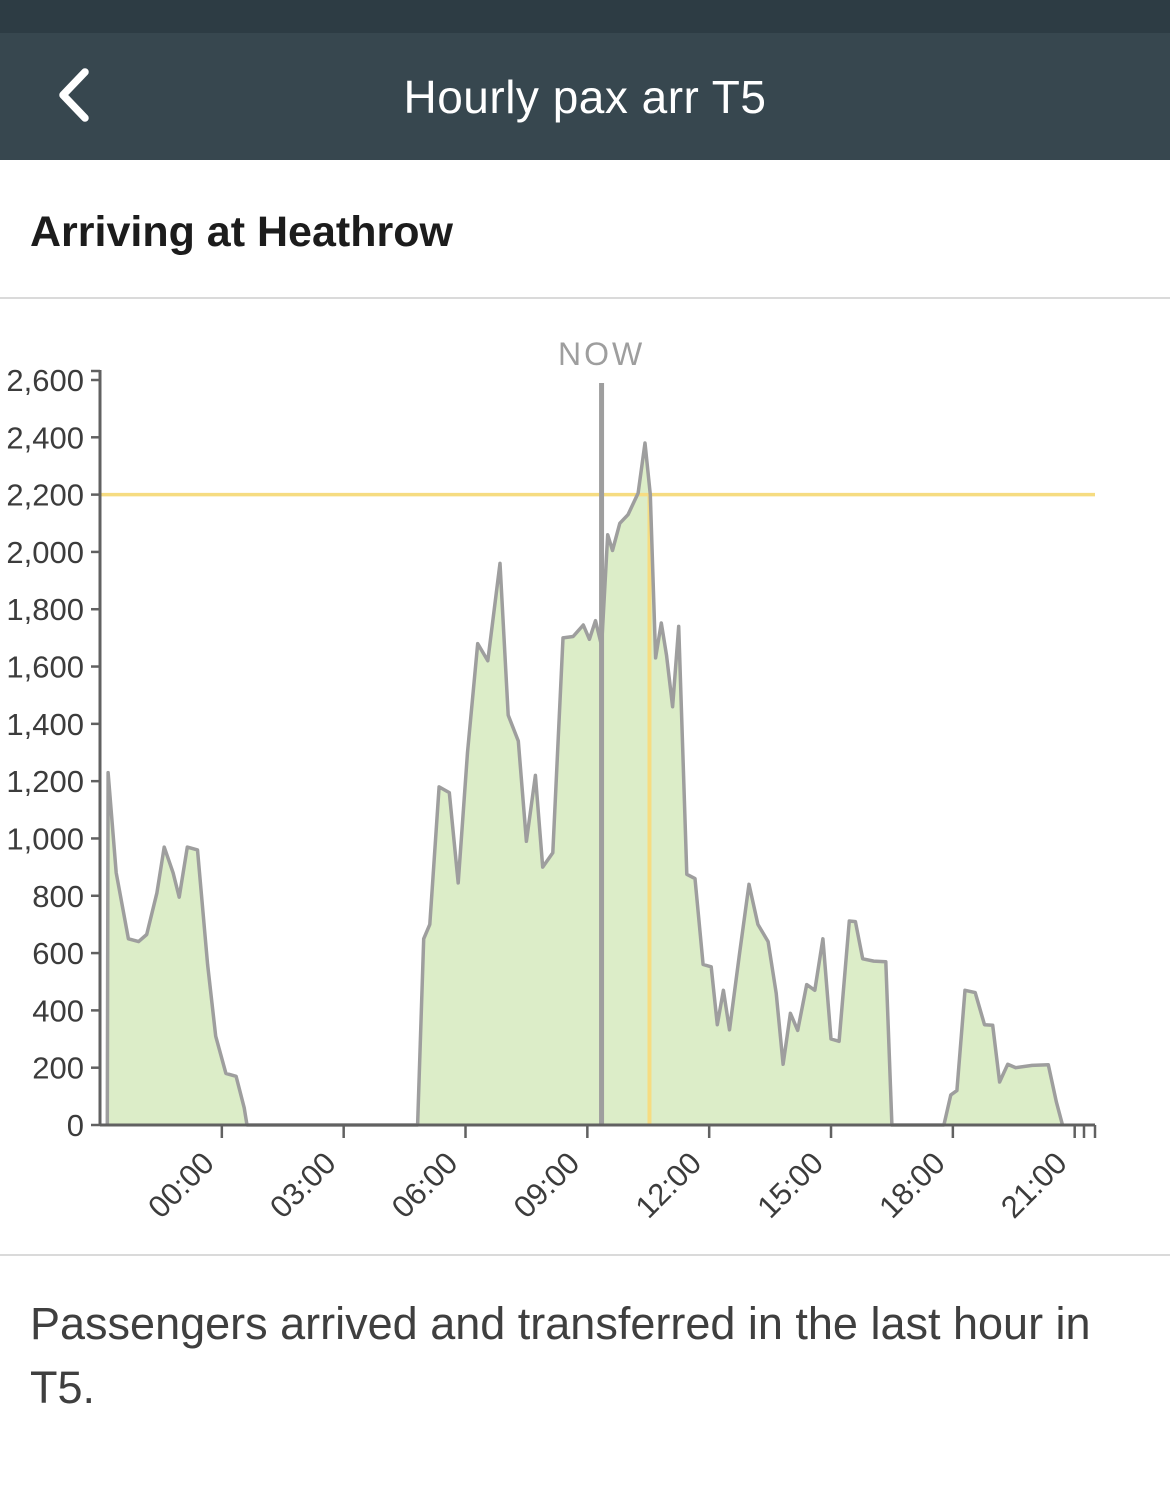  I want to click on svg-text: 200, so click(58, 1068).